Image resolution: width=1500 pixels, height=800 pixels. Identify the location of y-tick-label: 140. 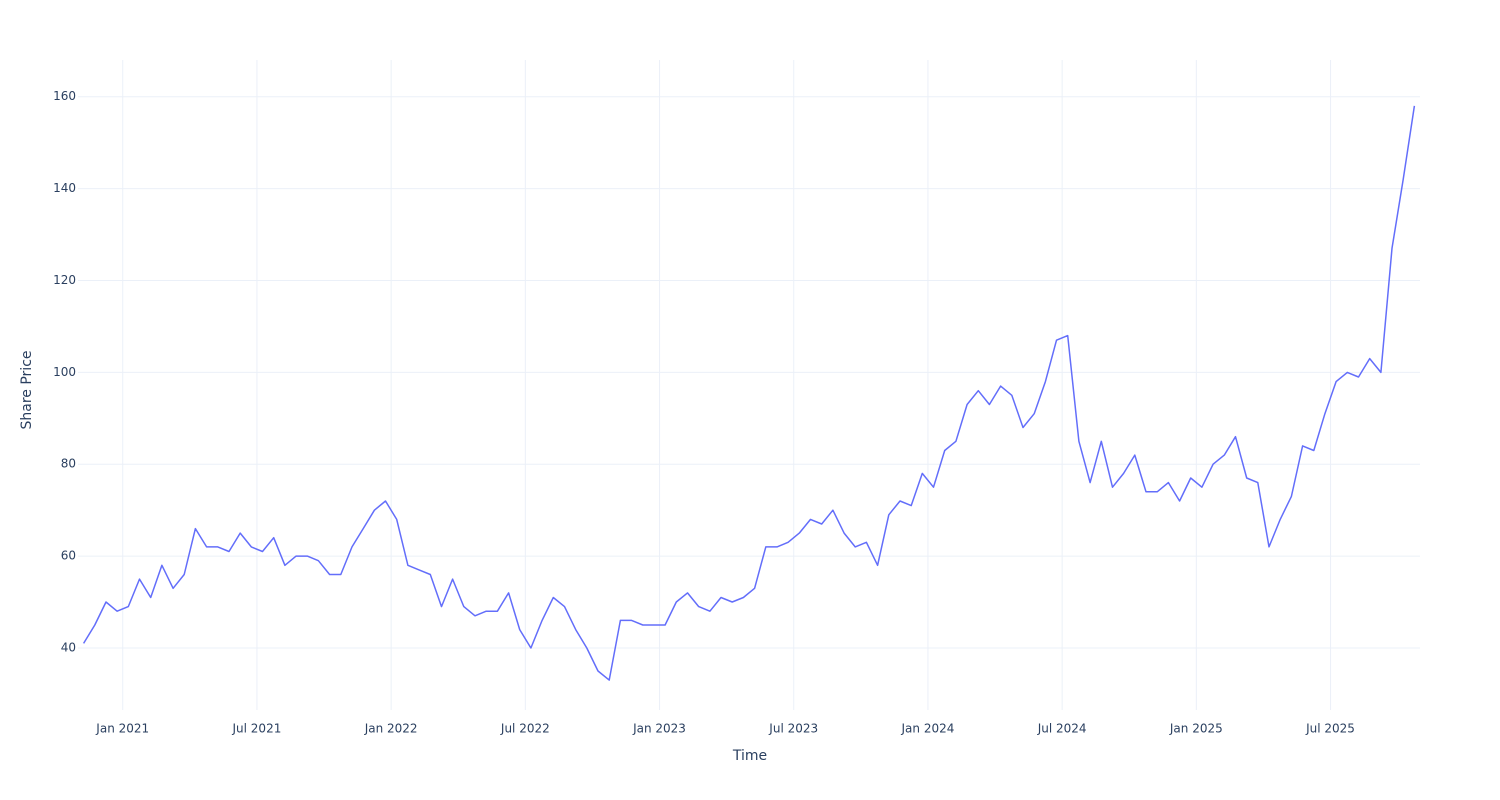
(64, 188).